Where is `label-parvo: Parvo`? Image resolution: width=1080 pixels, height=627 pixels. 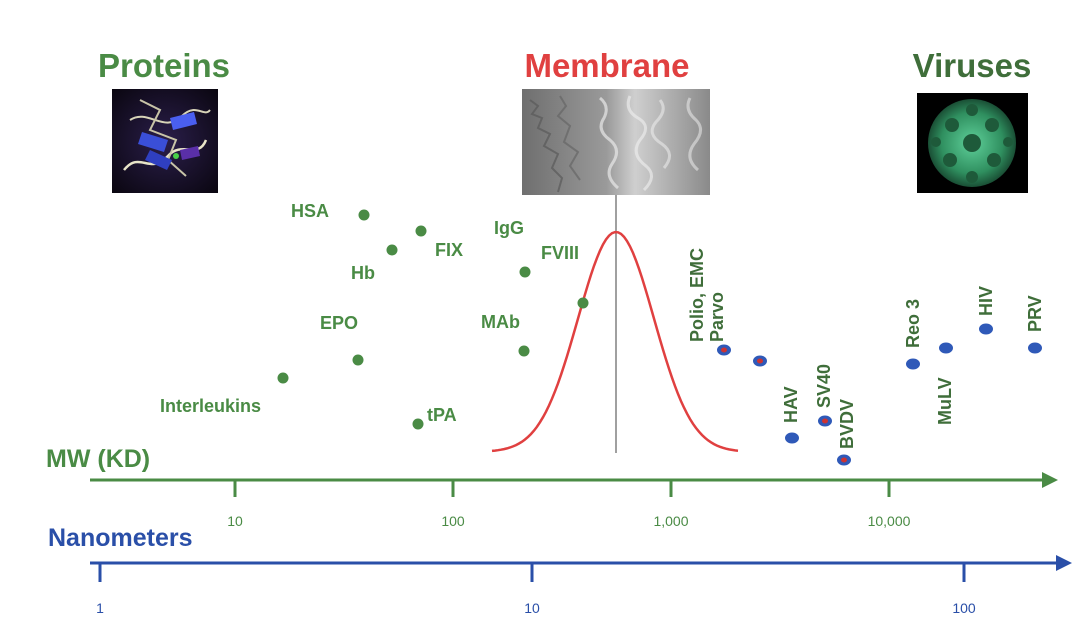
label-parvo: Parvo is located at coordinates (717, 317).